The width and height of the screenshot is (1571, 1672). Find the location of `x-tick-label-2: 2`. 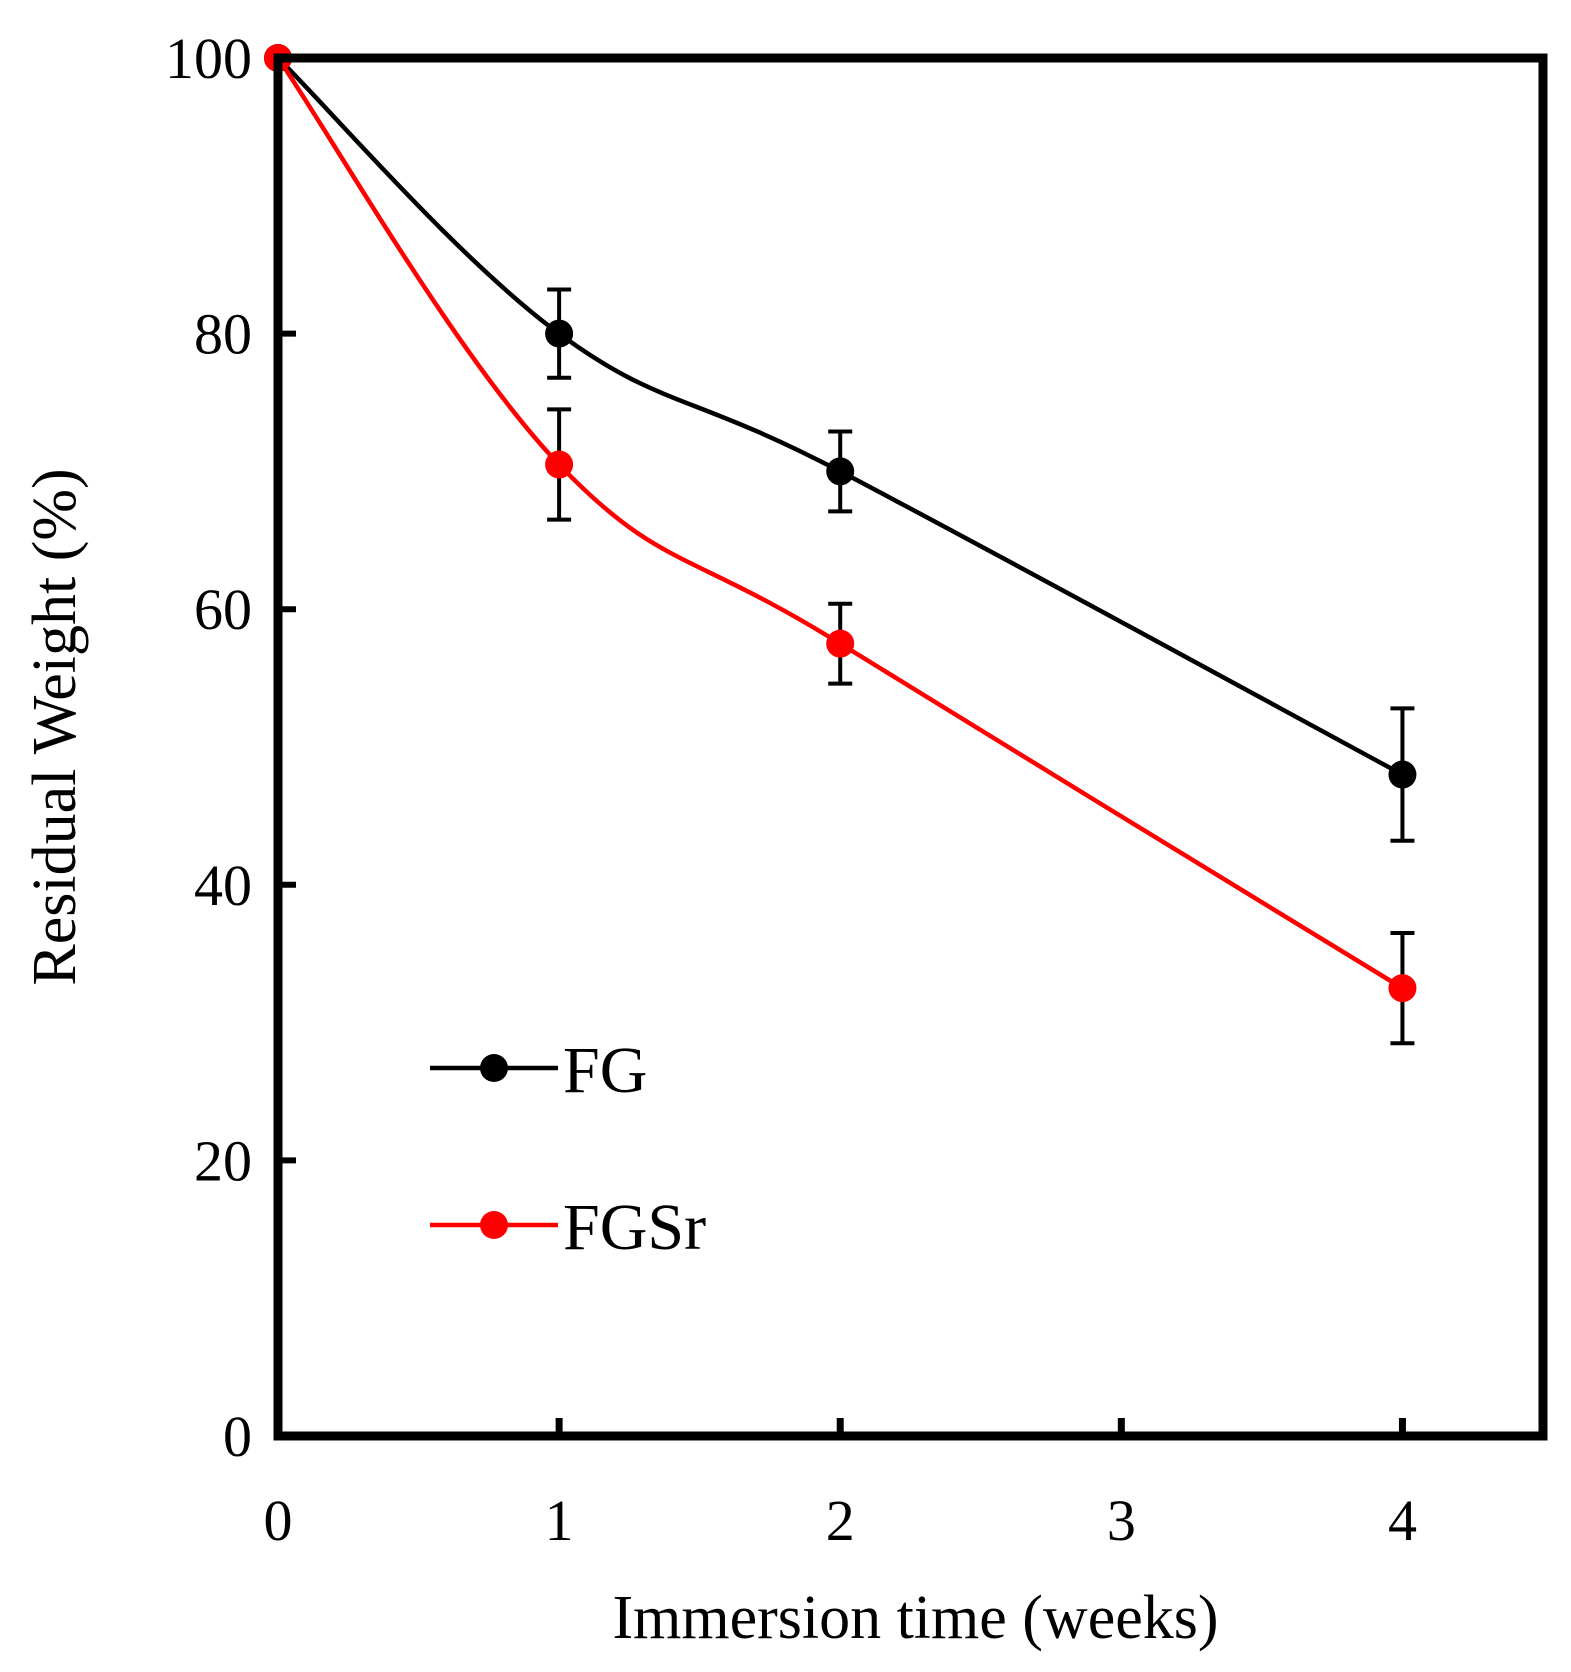

x-tick-label-2: 2 is located at coordinates (840, 1520).